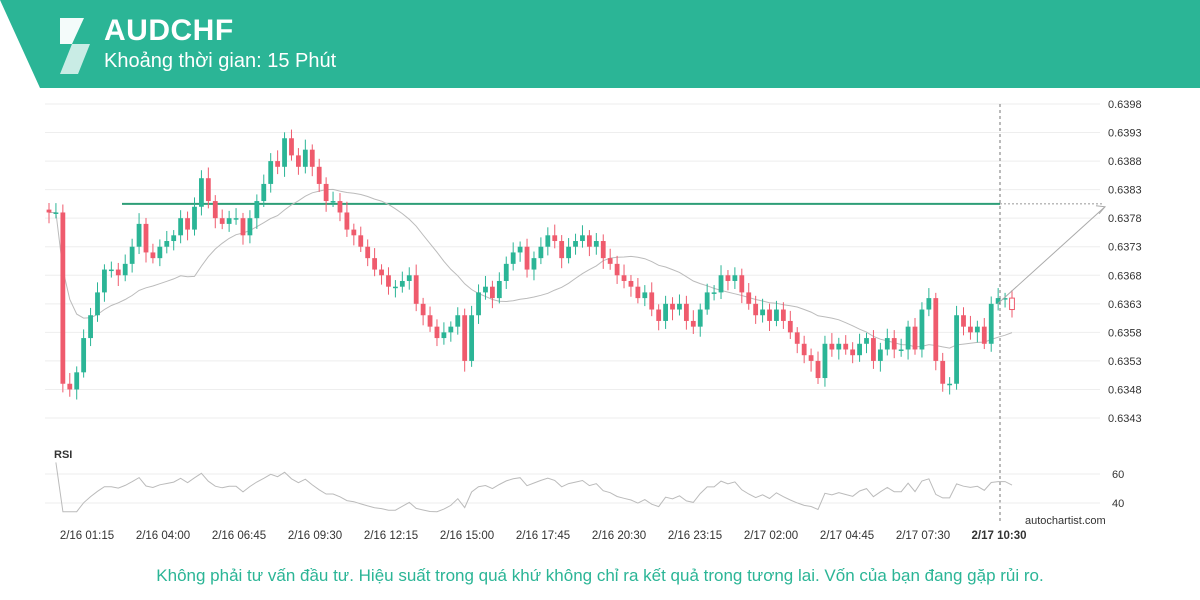  I want to click on rsi-tick-label: 60, so click(1118, 475).